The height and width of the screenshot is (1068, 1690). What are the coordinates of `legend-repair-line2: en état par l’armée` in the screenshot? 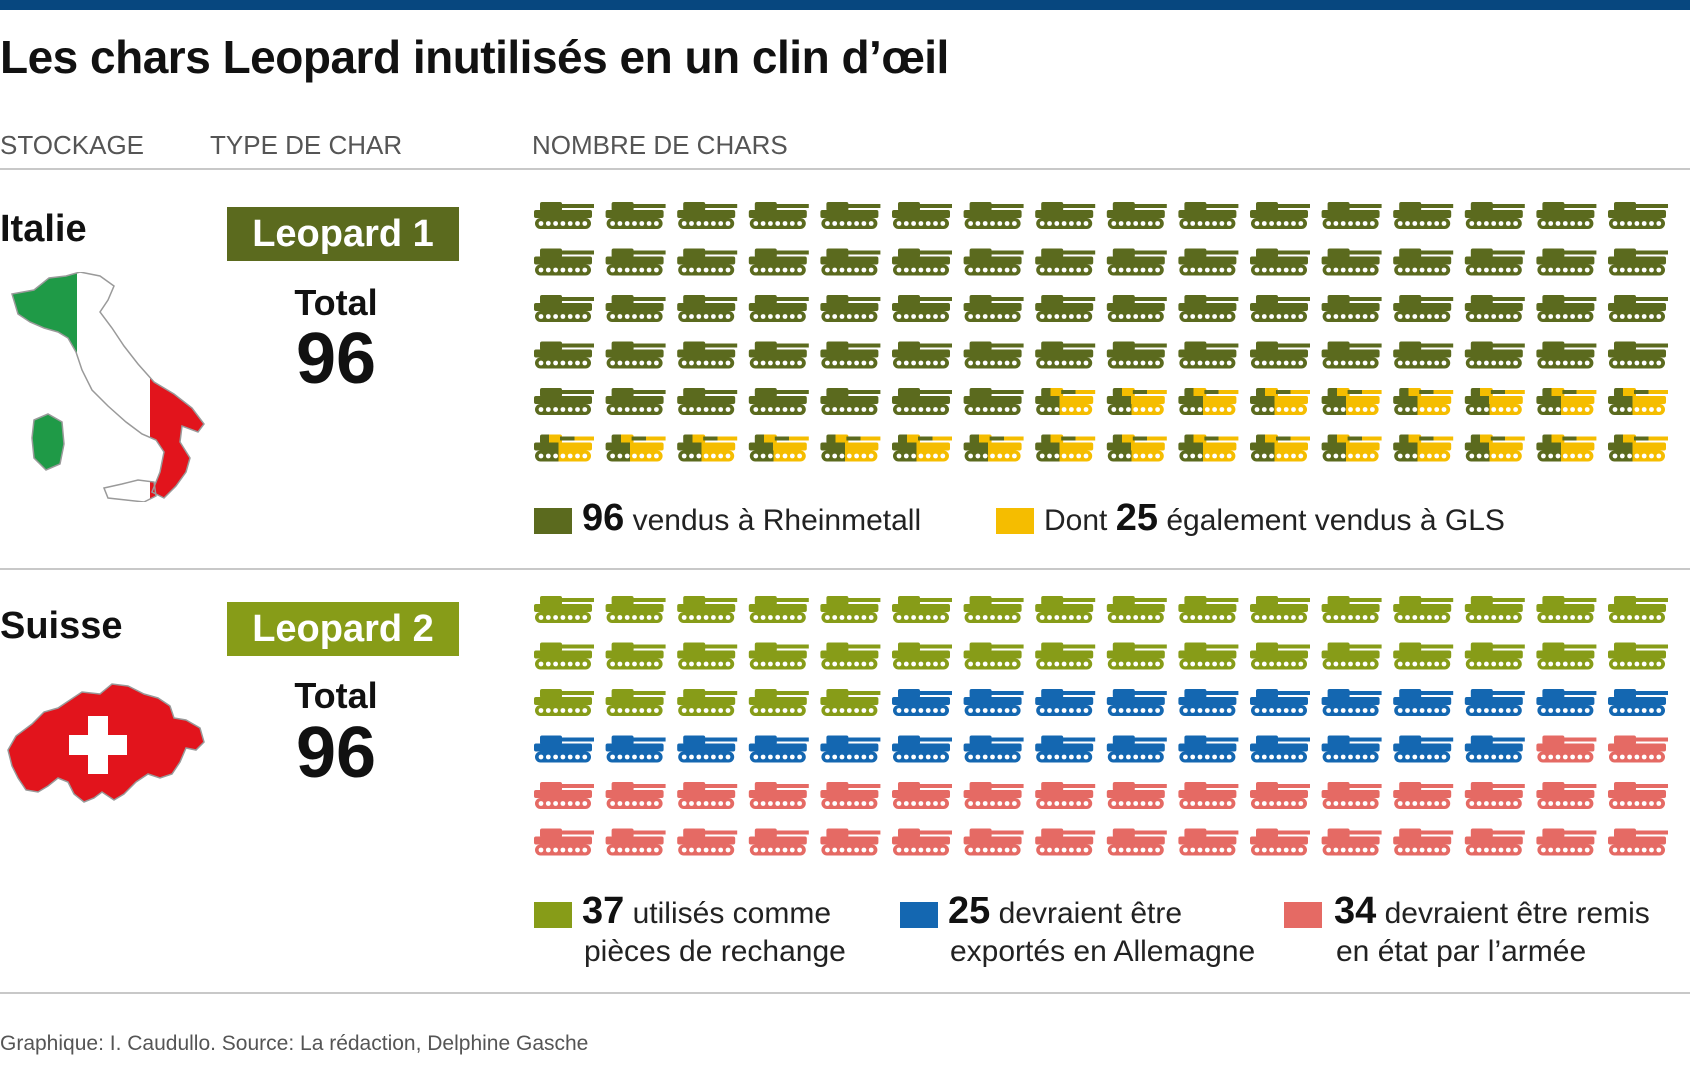 It's located at (1461, 951).